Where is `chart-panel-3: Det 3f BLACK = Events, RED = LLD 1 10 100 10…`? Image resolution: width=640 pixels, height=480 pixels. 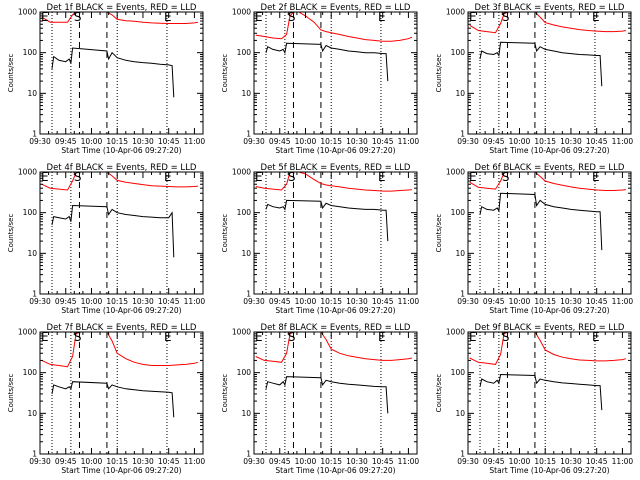
chart-panel-3: Det 3f BLACK = Events, RED = LLD 1 10 100 10… is located at coordinates (534, 79).